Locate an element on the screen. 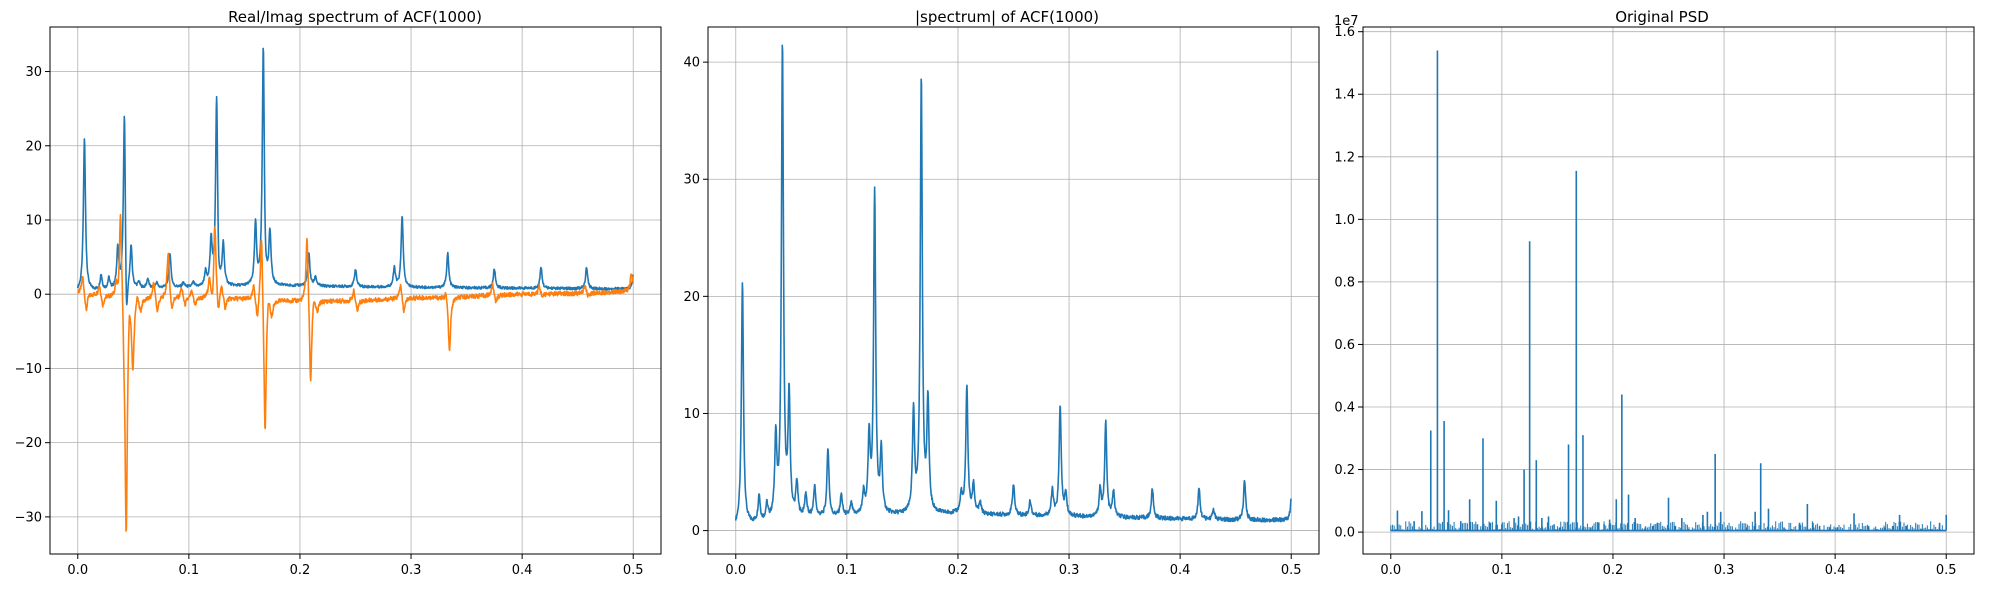 This screenshot has width=1989, height=589. y-tick-label: 1.6 is located at coordinates (1344, 32).